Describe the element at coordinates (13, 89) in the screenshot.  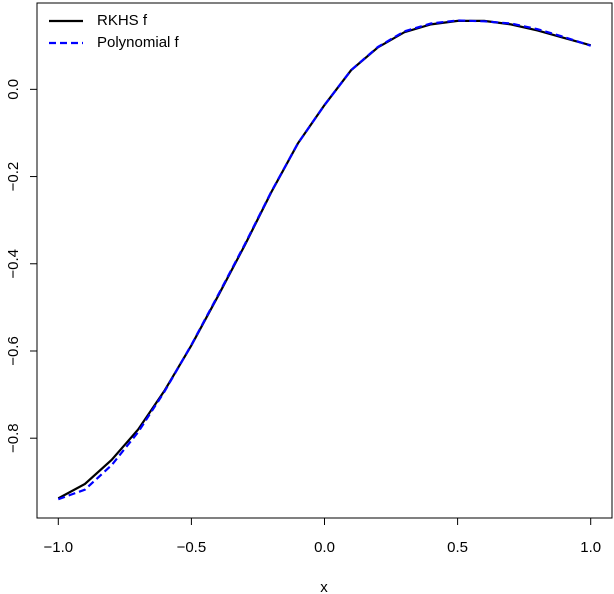
I see `y-tick-label: 0.0` at that location.